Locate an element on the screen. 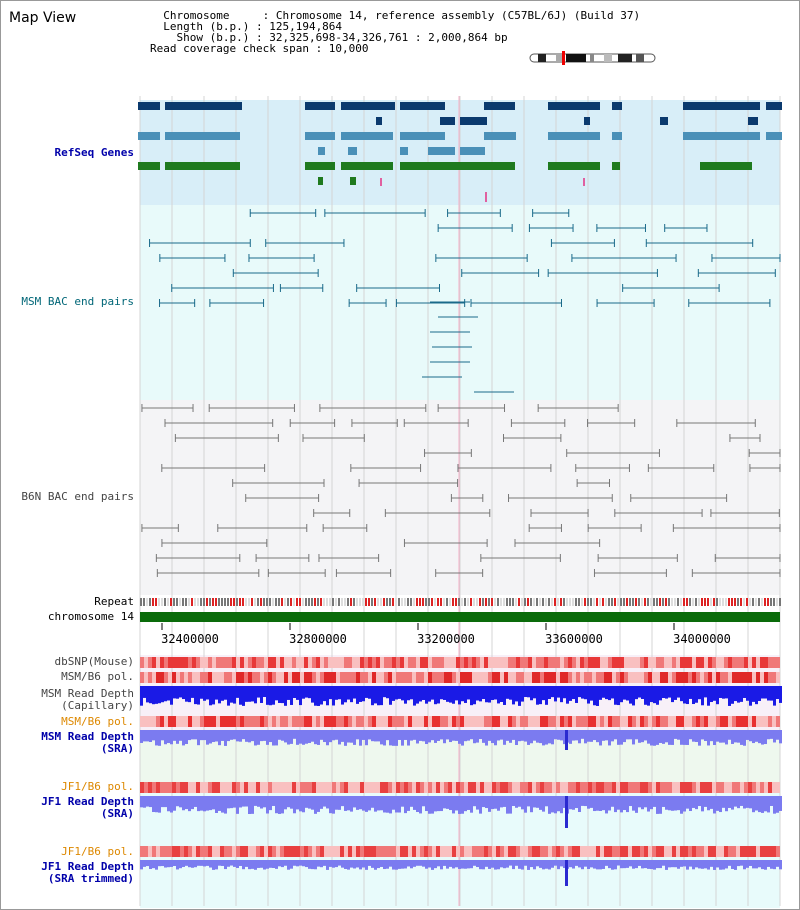 The height and width of the screenshot is (910, 800). track-label-jf1-b6-pol-2: JF1/B6 pol. is located at coordinates (97, 851).